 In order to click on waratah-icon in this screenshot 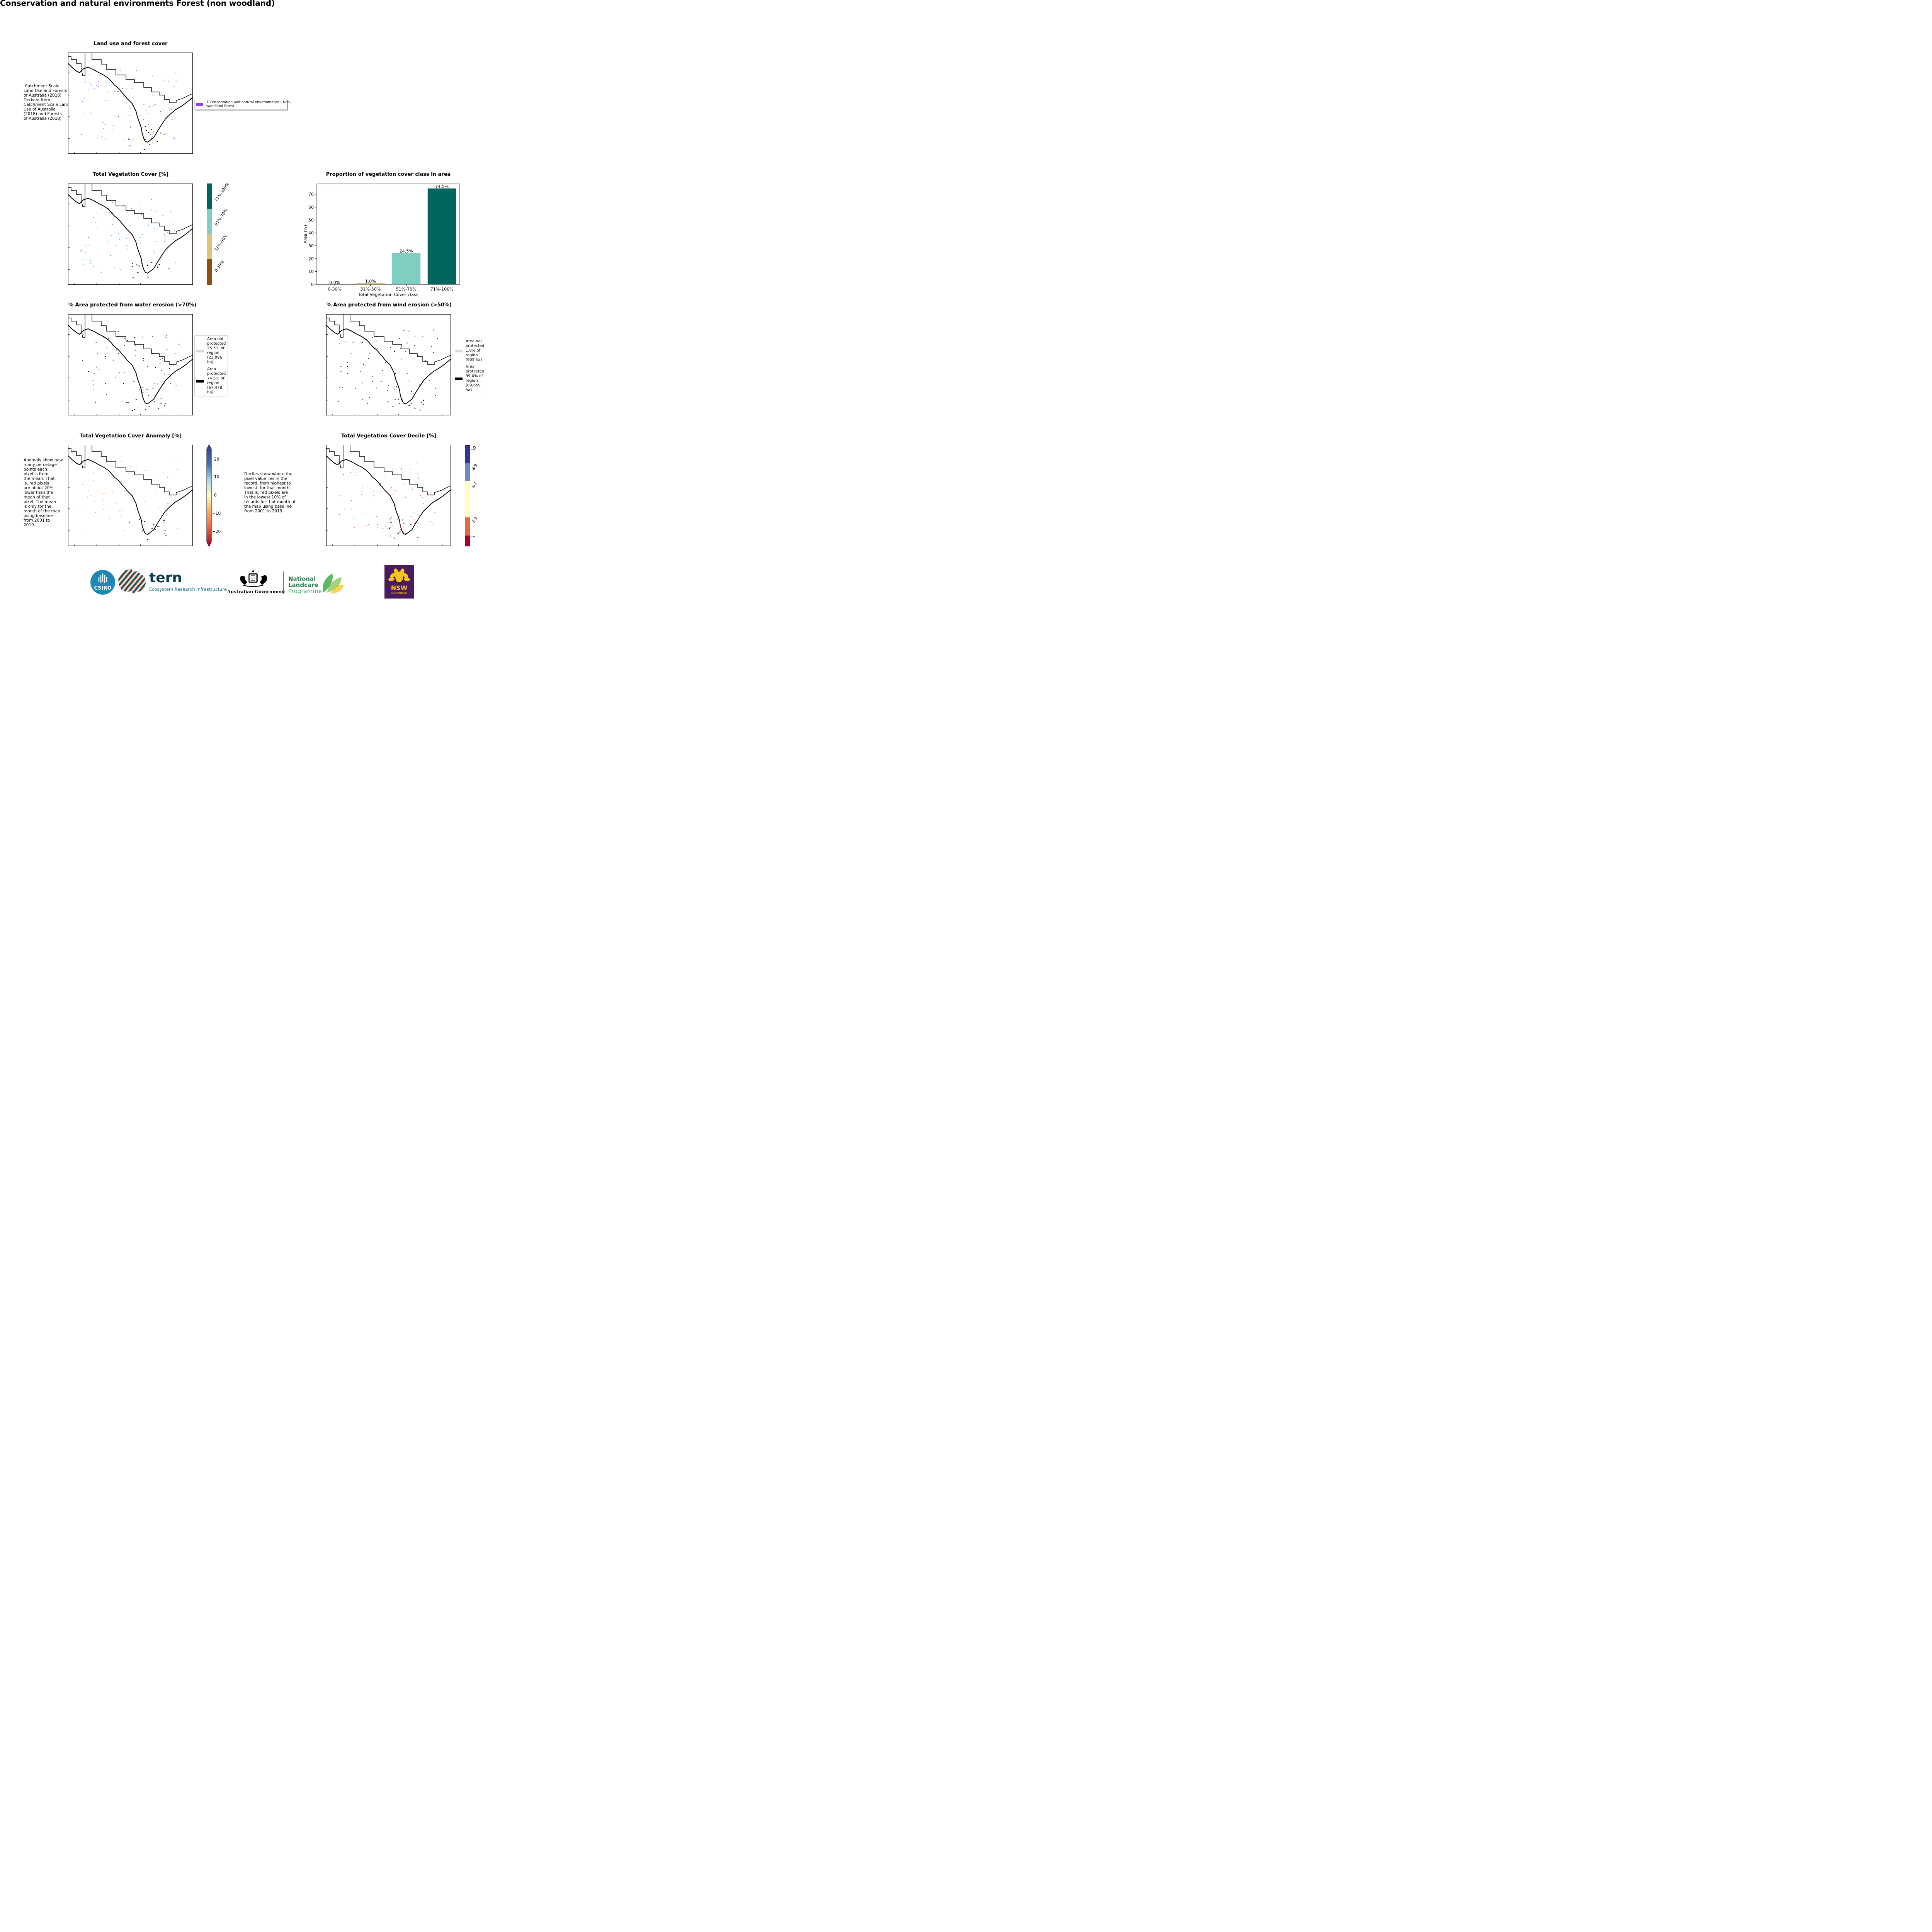, I will do `click(399, 575)`.